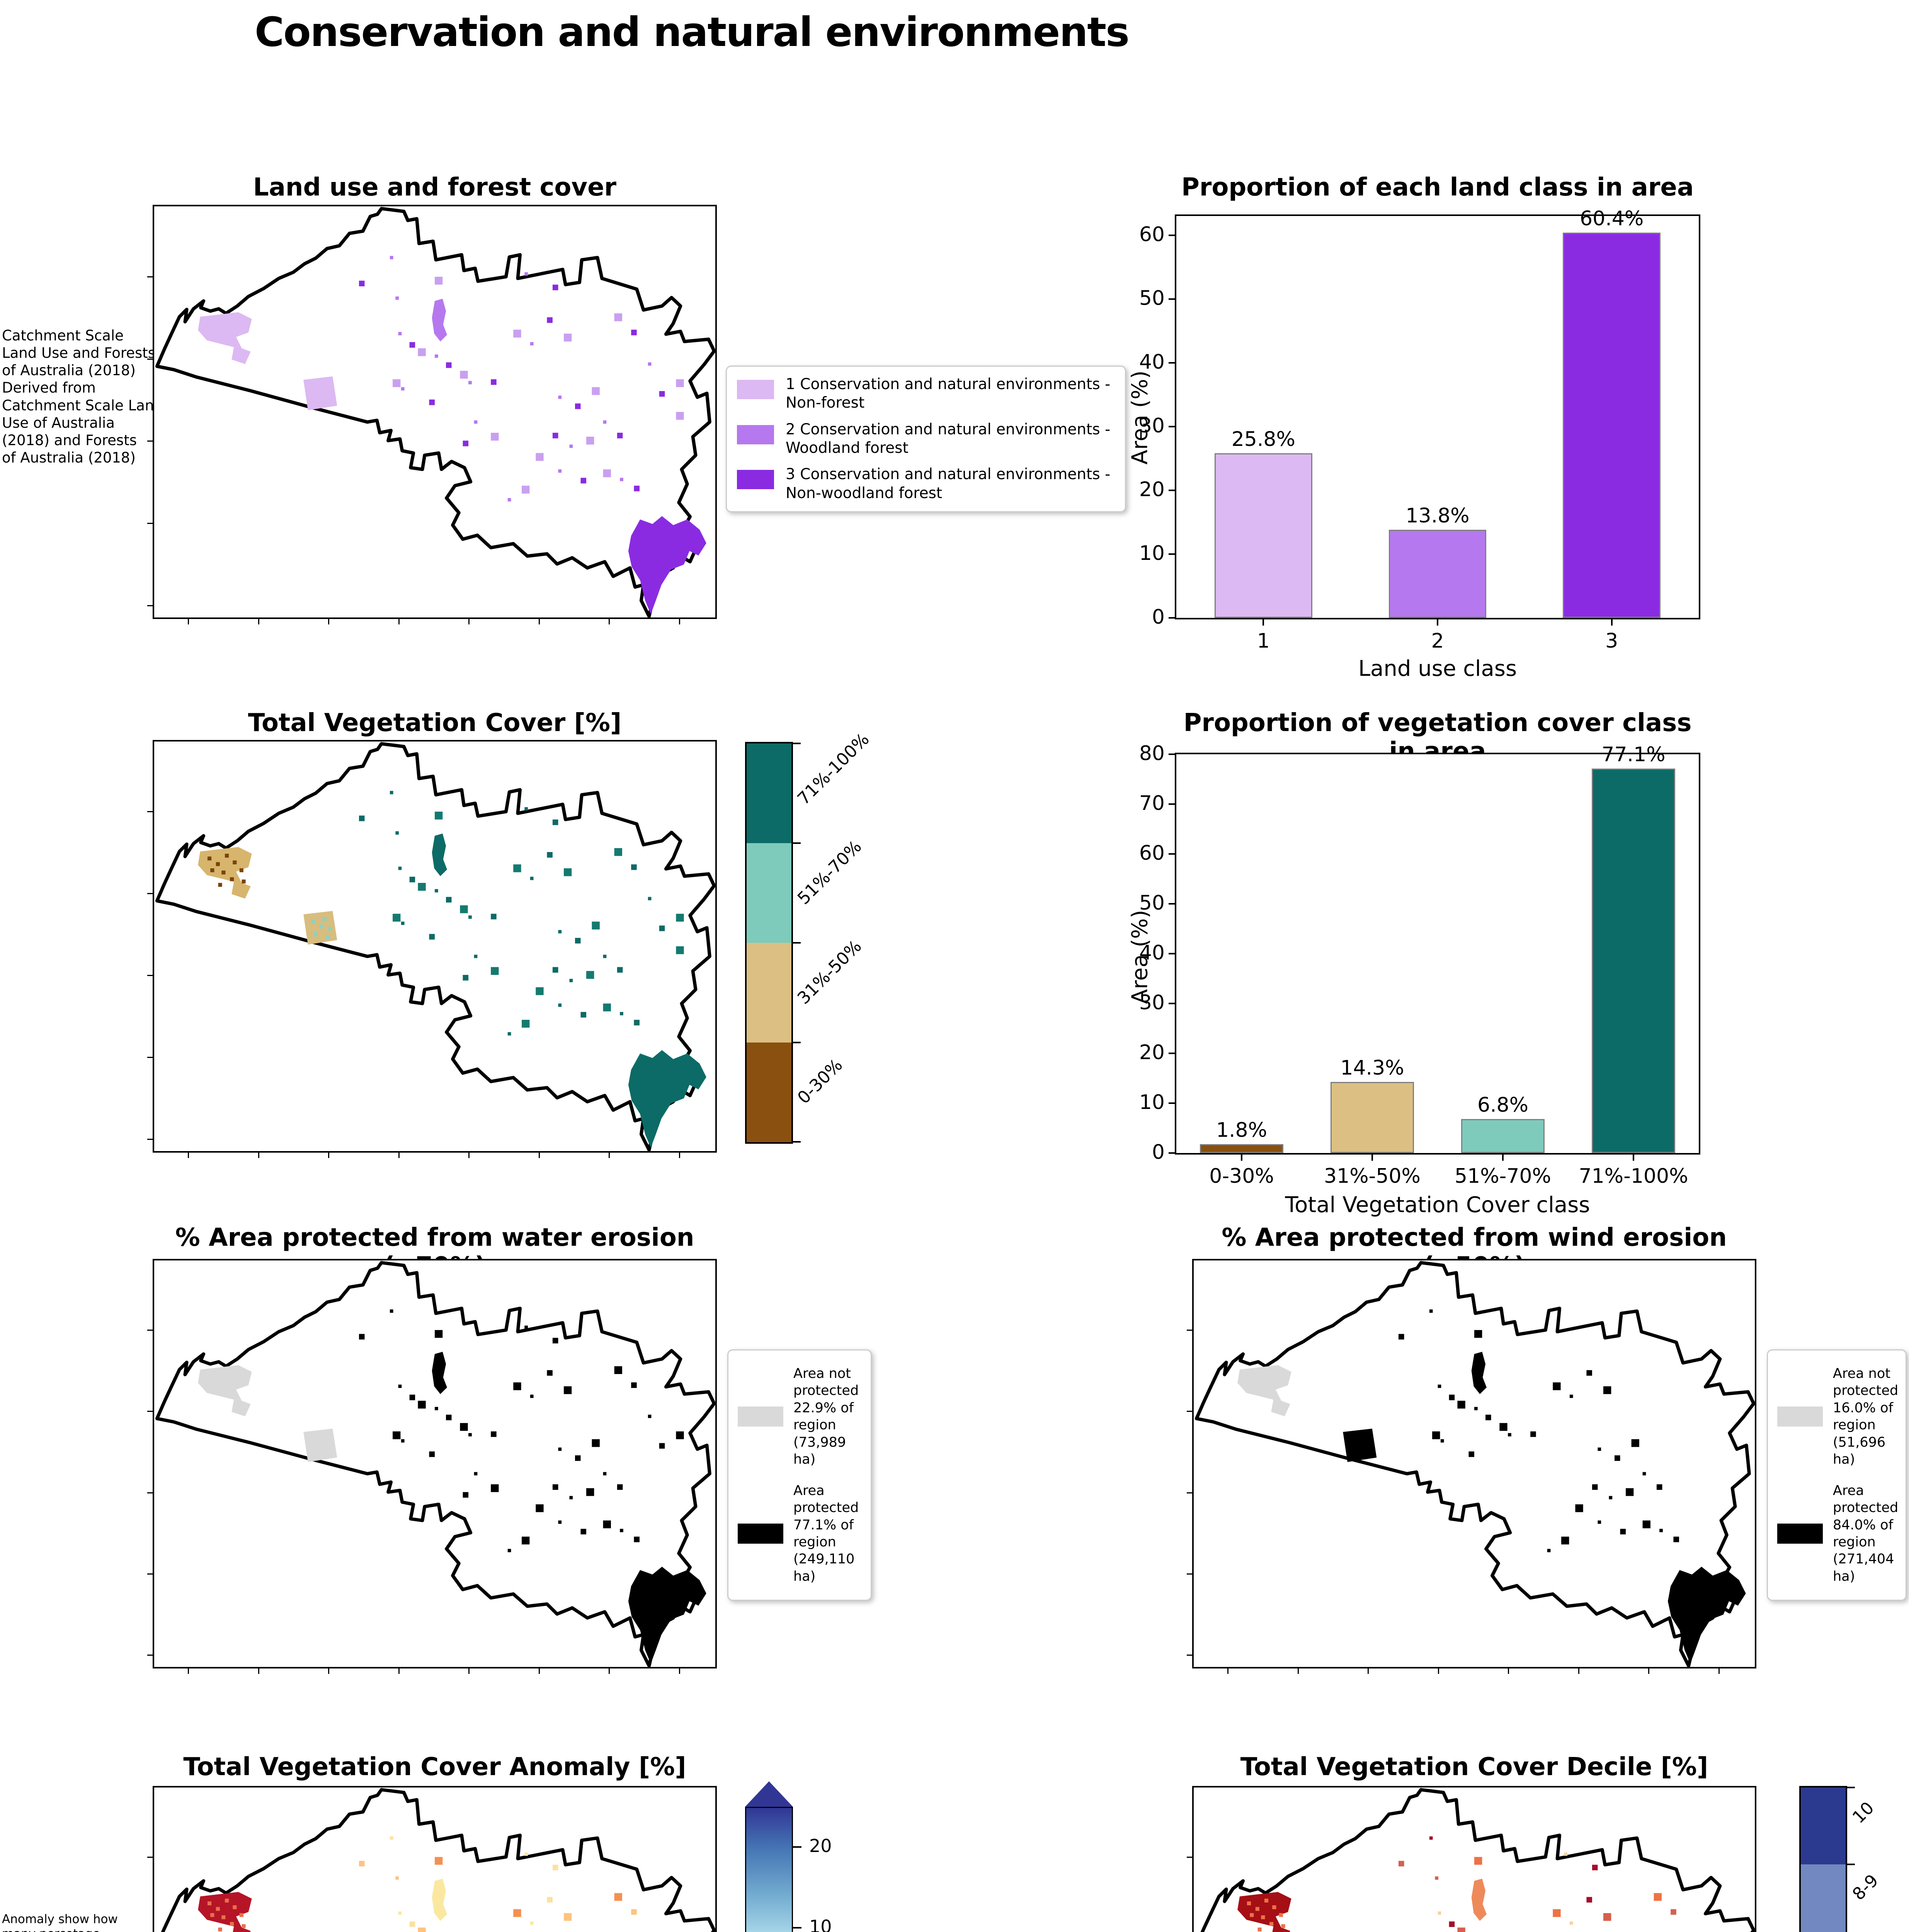 This screenshot has width=1909, height=1932. I want to click on x-tick, so click(1633, 1157).